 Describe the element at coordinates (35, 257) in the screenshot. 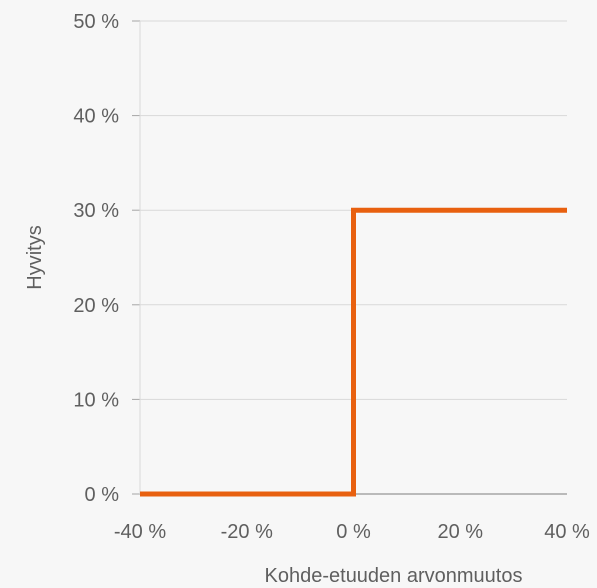

I see `y-axis-title: Hyvitys` at that location.